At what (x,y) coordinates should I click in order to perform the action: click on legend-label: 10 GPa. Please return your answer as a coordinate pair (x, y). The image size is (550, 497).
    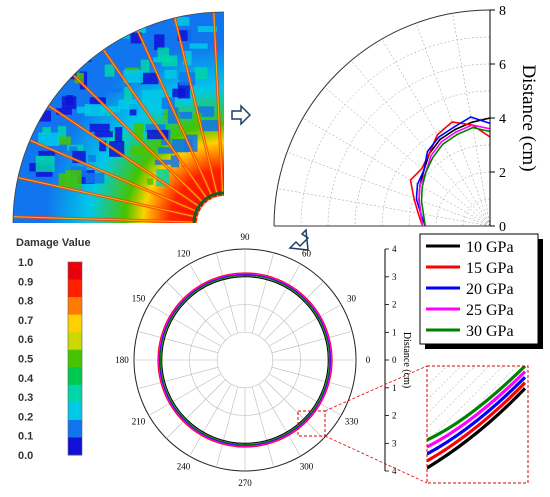
    Looking at the image, I should click on (490, 247).